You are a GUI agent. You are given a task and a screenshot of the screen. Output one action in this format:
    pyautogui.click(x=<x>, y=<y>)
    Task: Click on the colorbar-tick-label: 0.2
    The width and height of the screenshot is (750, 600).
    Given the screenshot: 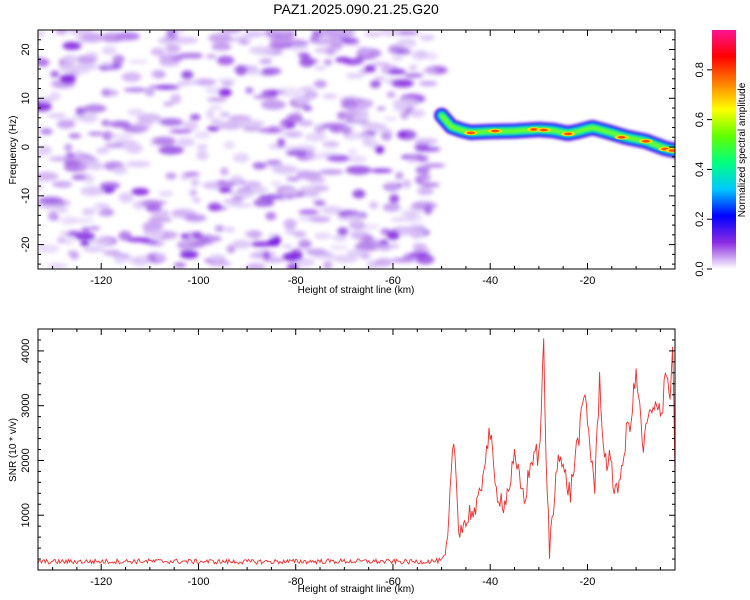 What is the action you would take?
    pyautogui.click(x=700, y=219)
    